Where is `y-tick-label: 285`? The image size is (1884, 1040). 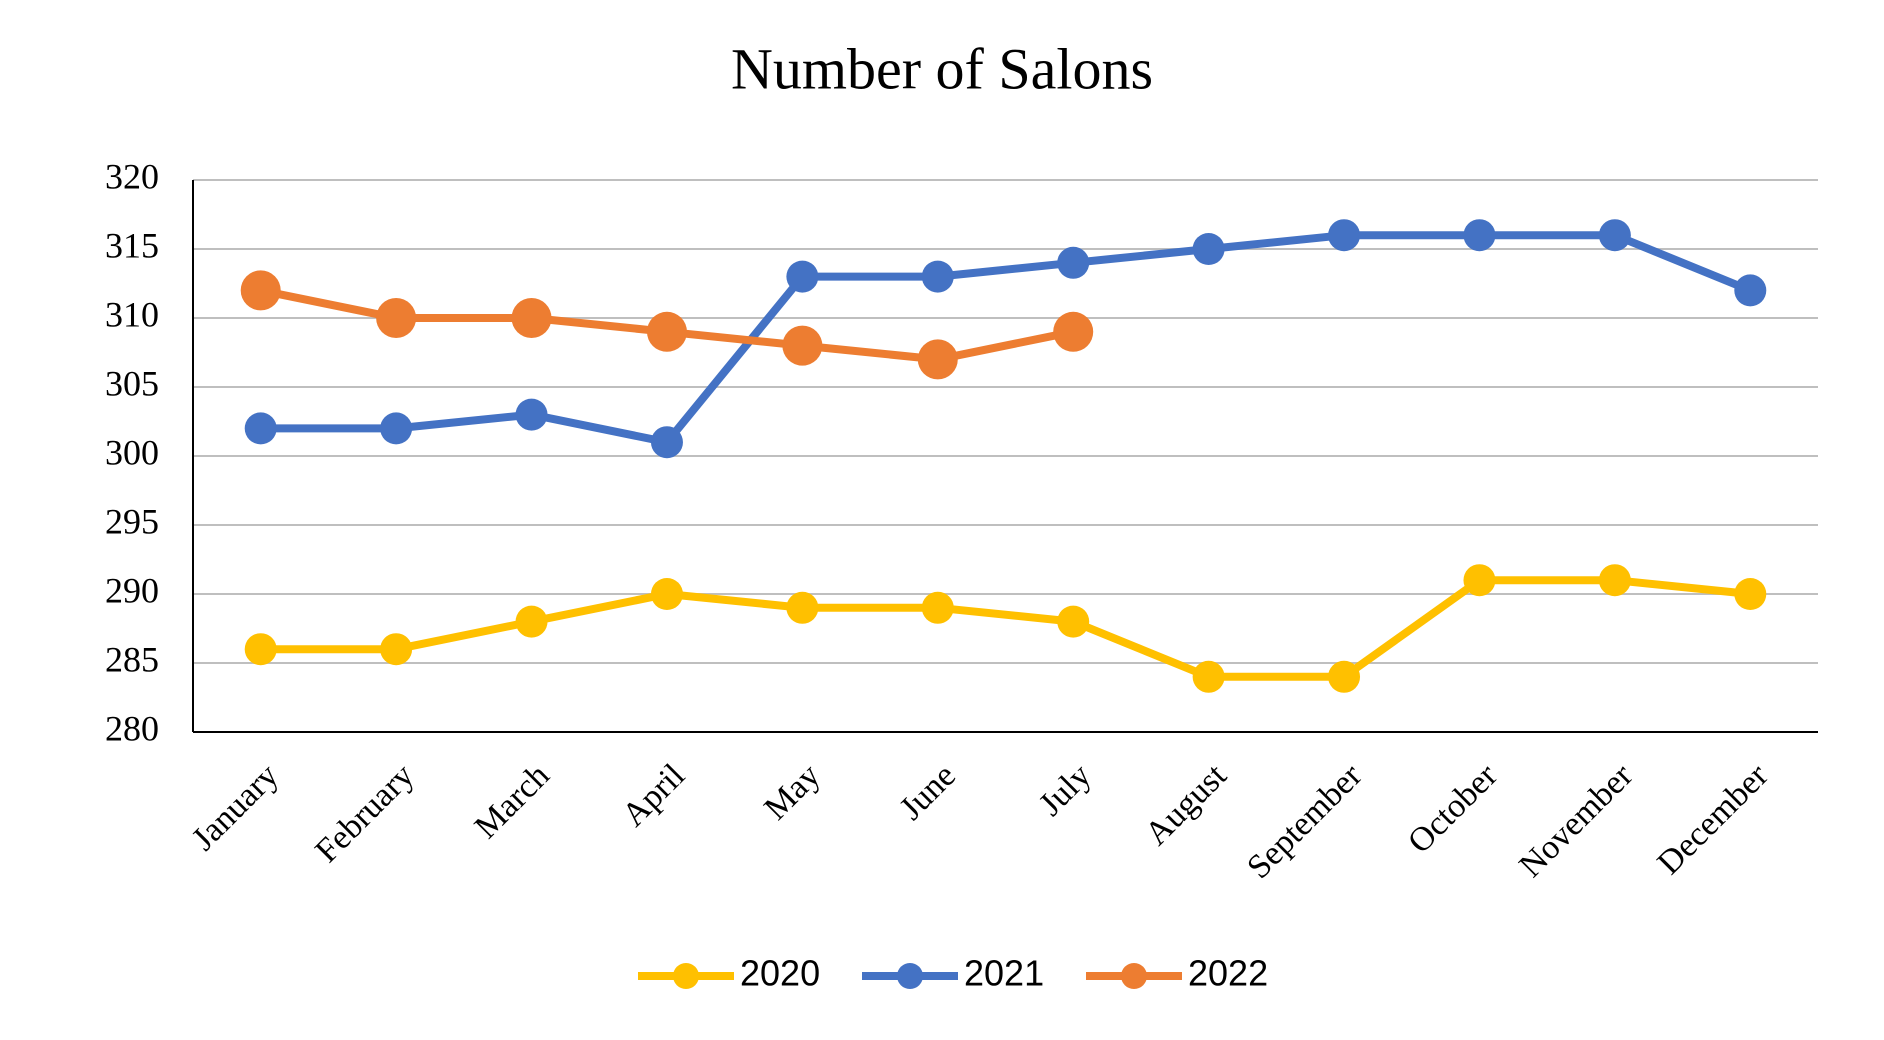 y-tick-label: 285 is located at coordinates (132, 659).